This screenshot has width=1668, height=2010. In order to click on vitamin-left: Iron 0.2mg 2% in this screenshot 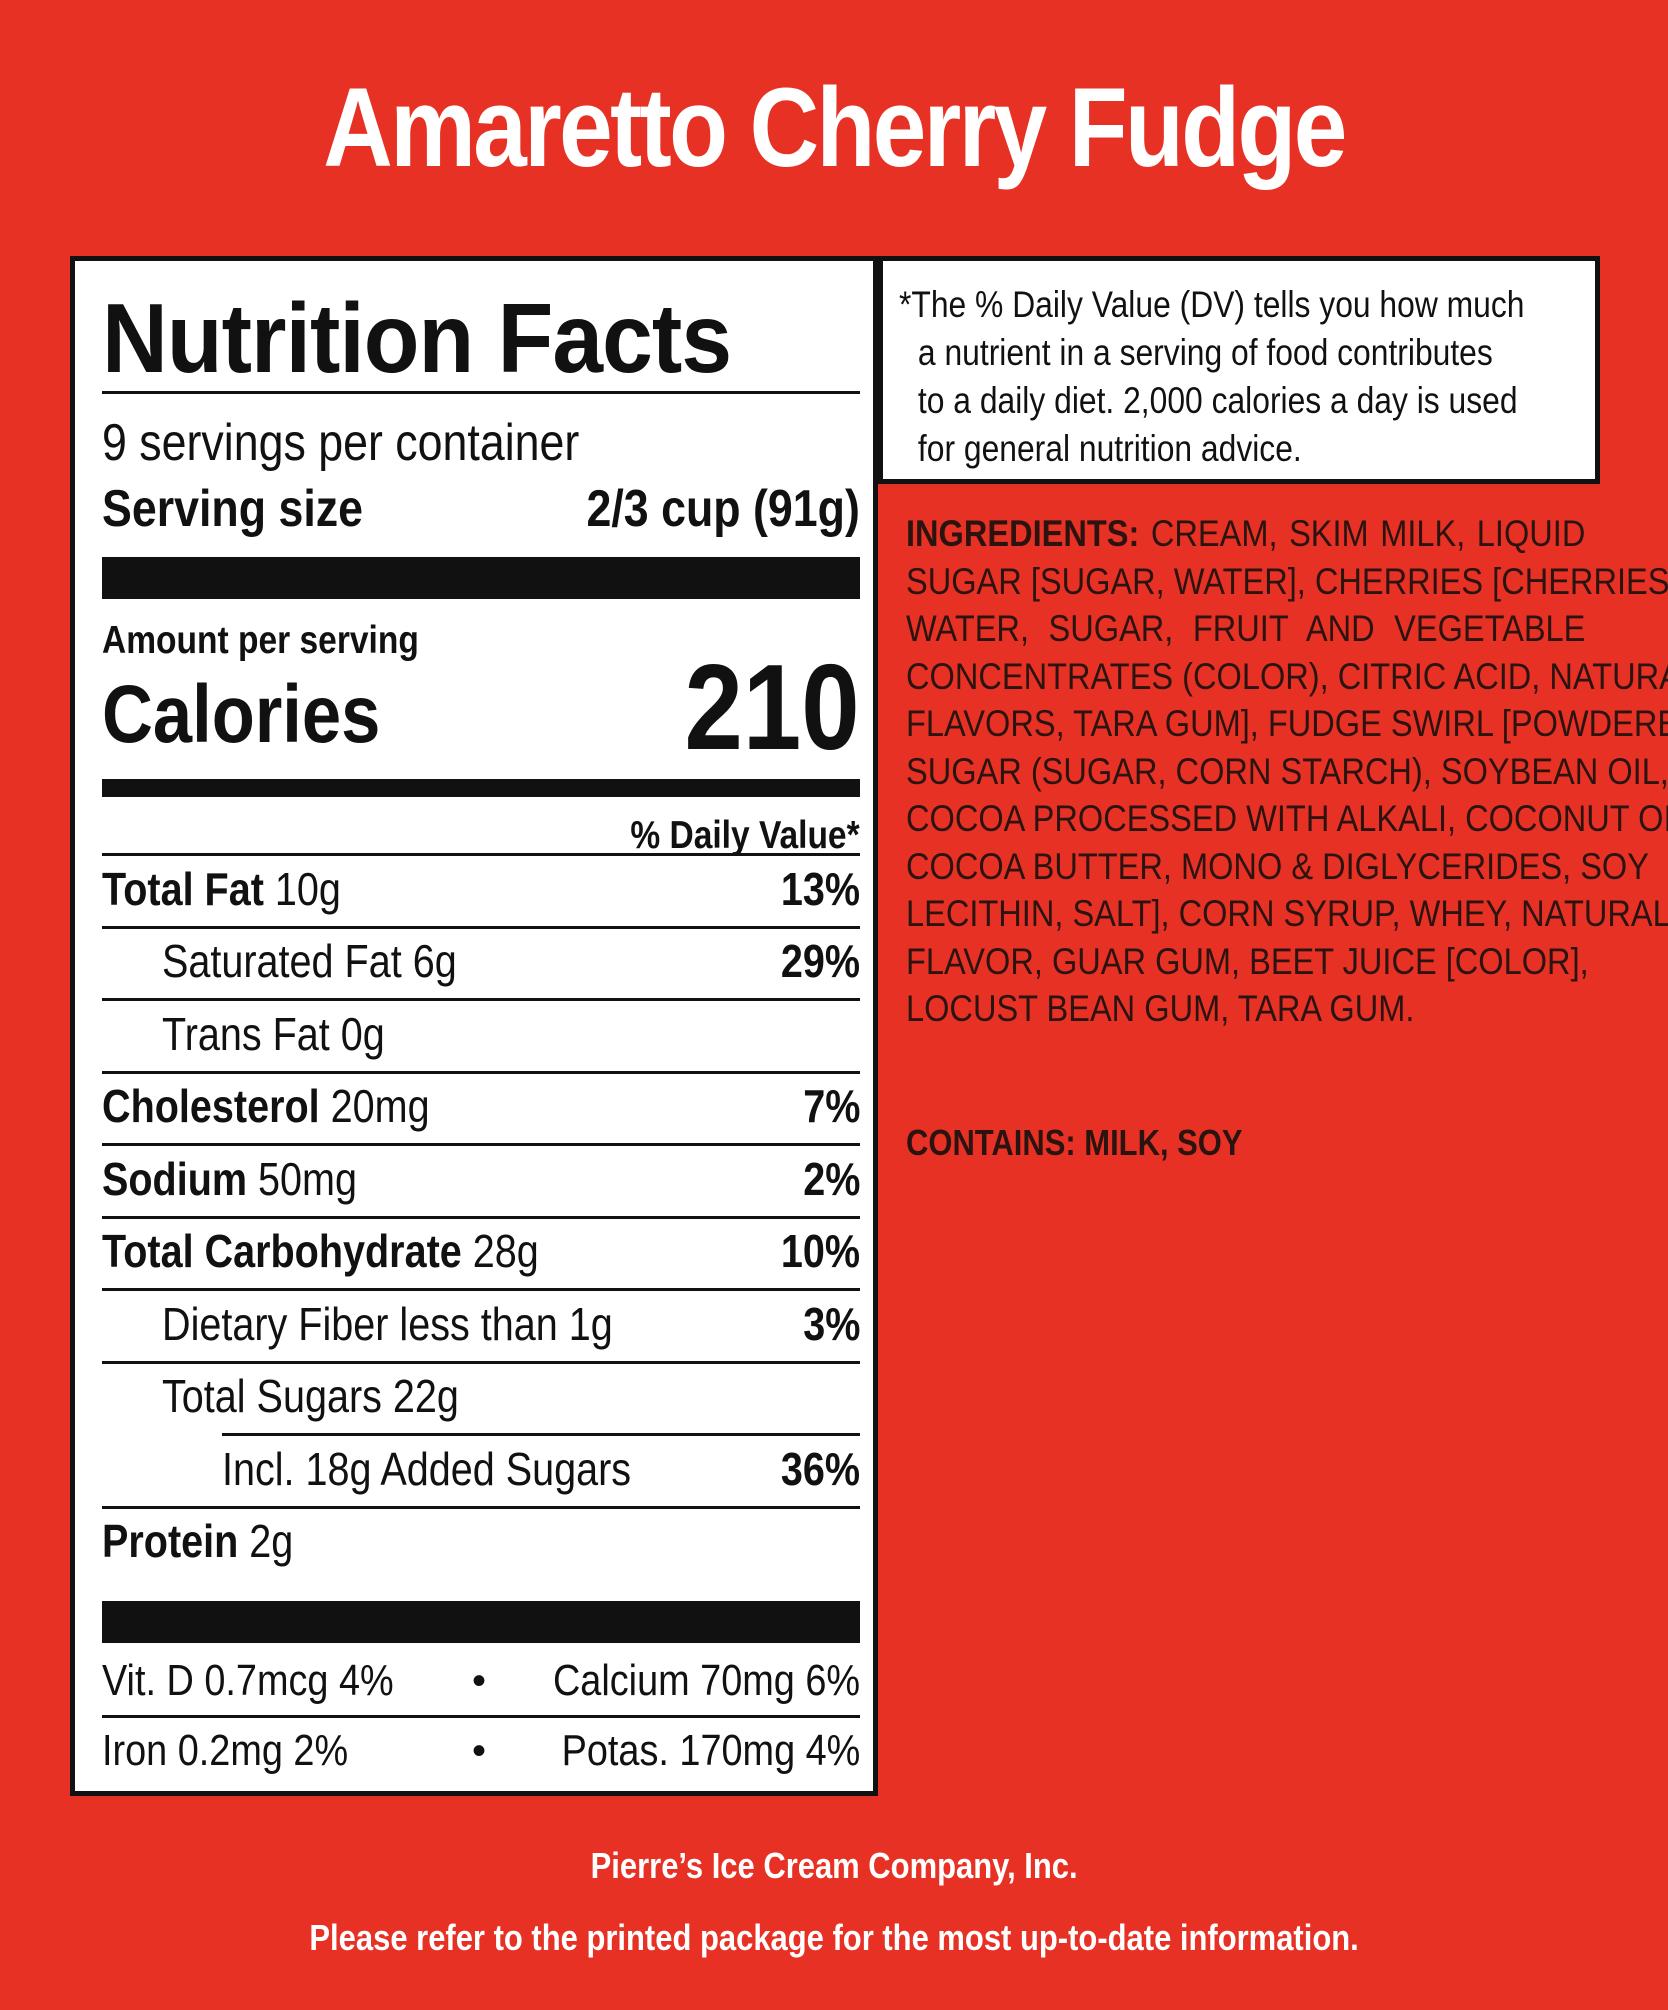, I will do `click(225, 1750)`.